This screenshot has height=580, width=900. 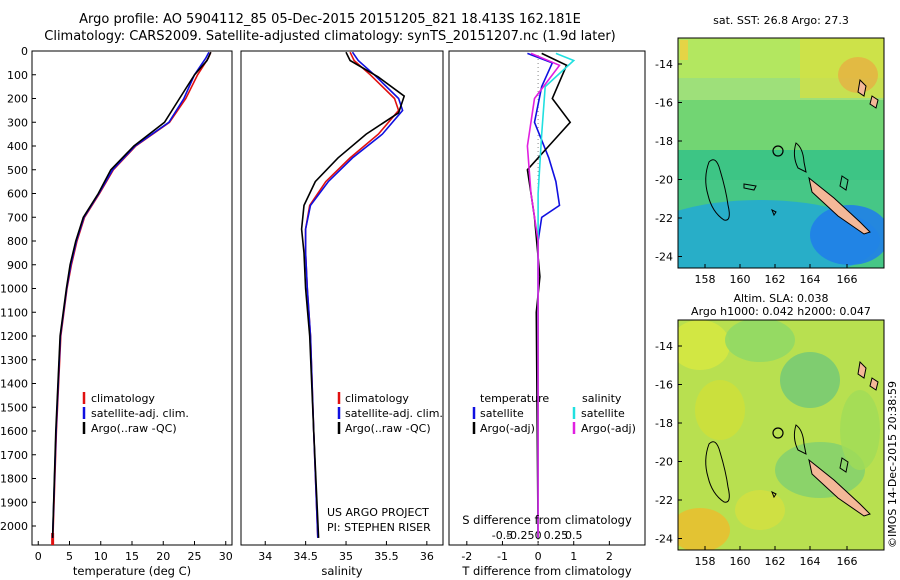 I want to click on depth-tick-label: 900, so click(x=17, y=265).